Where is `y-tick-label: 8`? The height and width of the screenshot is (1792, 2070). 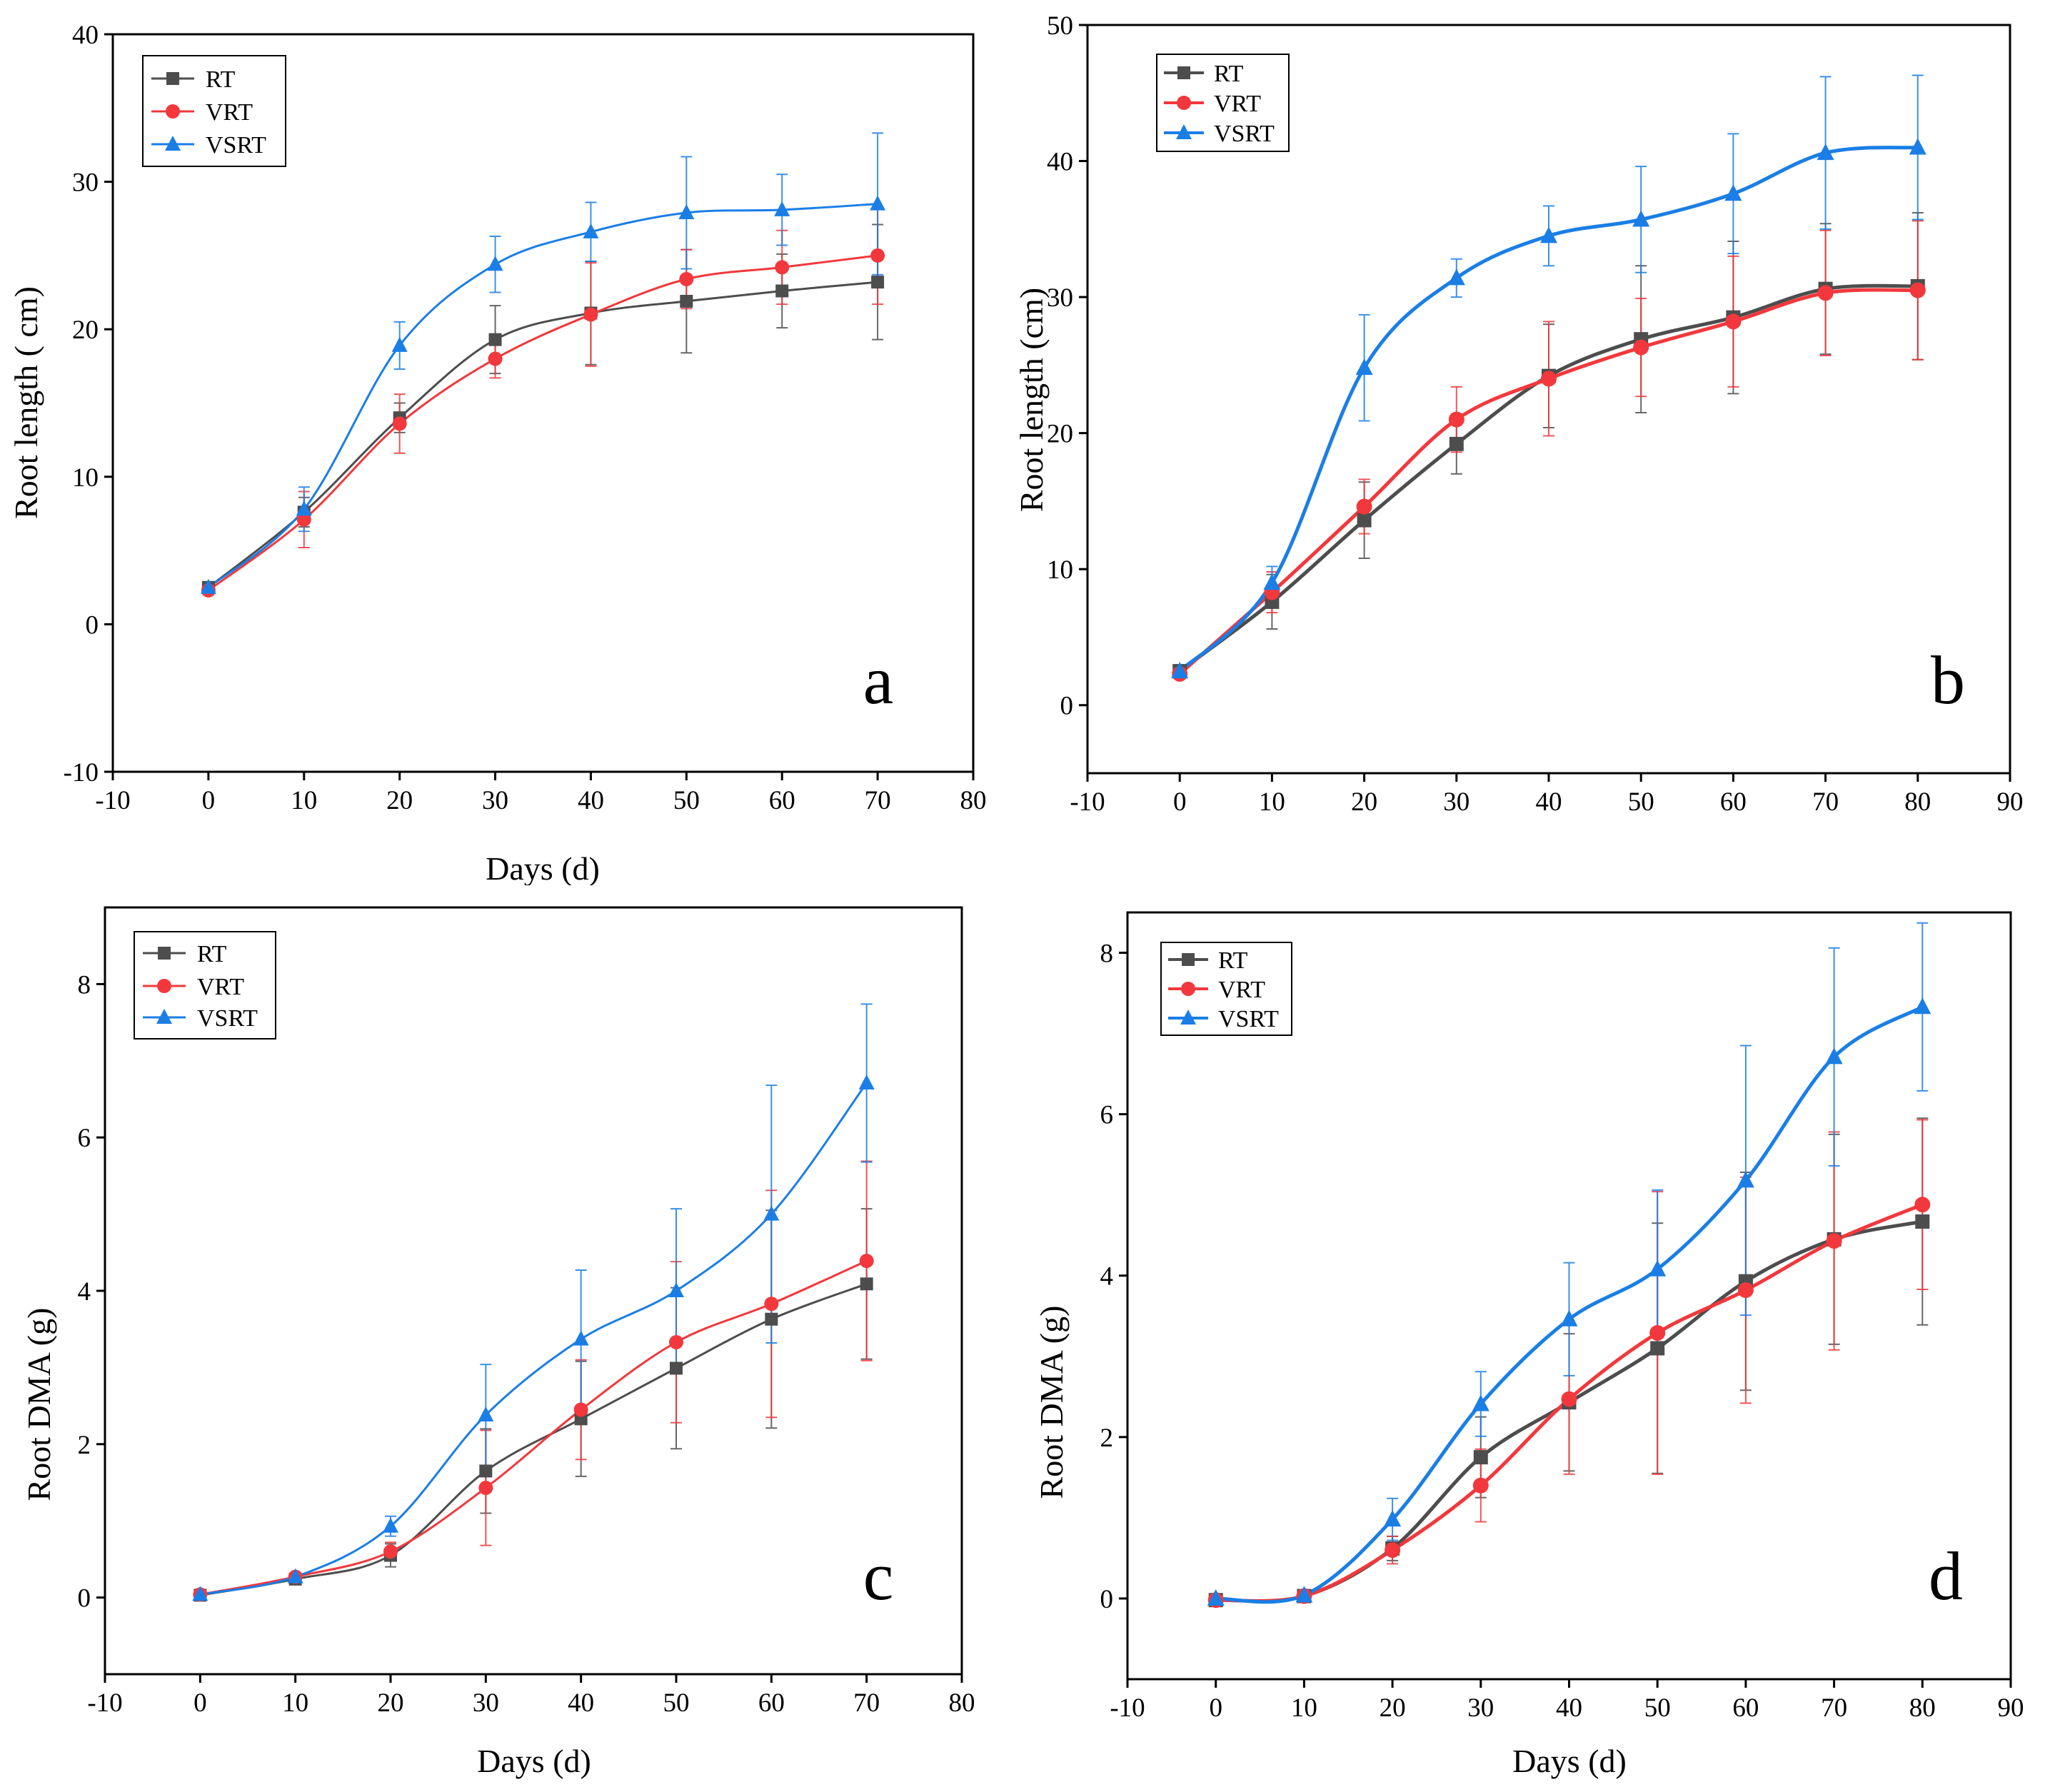
y-tick-label: 8 is located at coordinates (84, 985).